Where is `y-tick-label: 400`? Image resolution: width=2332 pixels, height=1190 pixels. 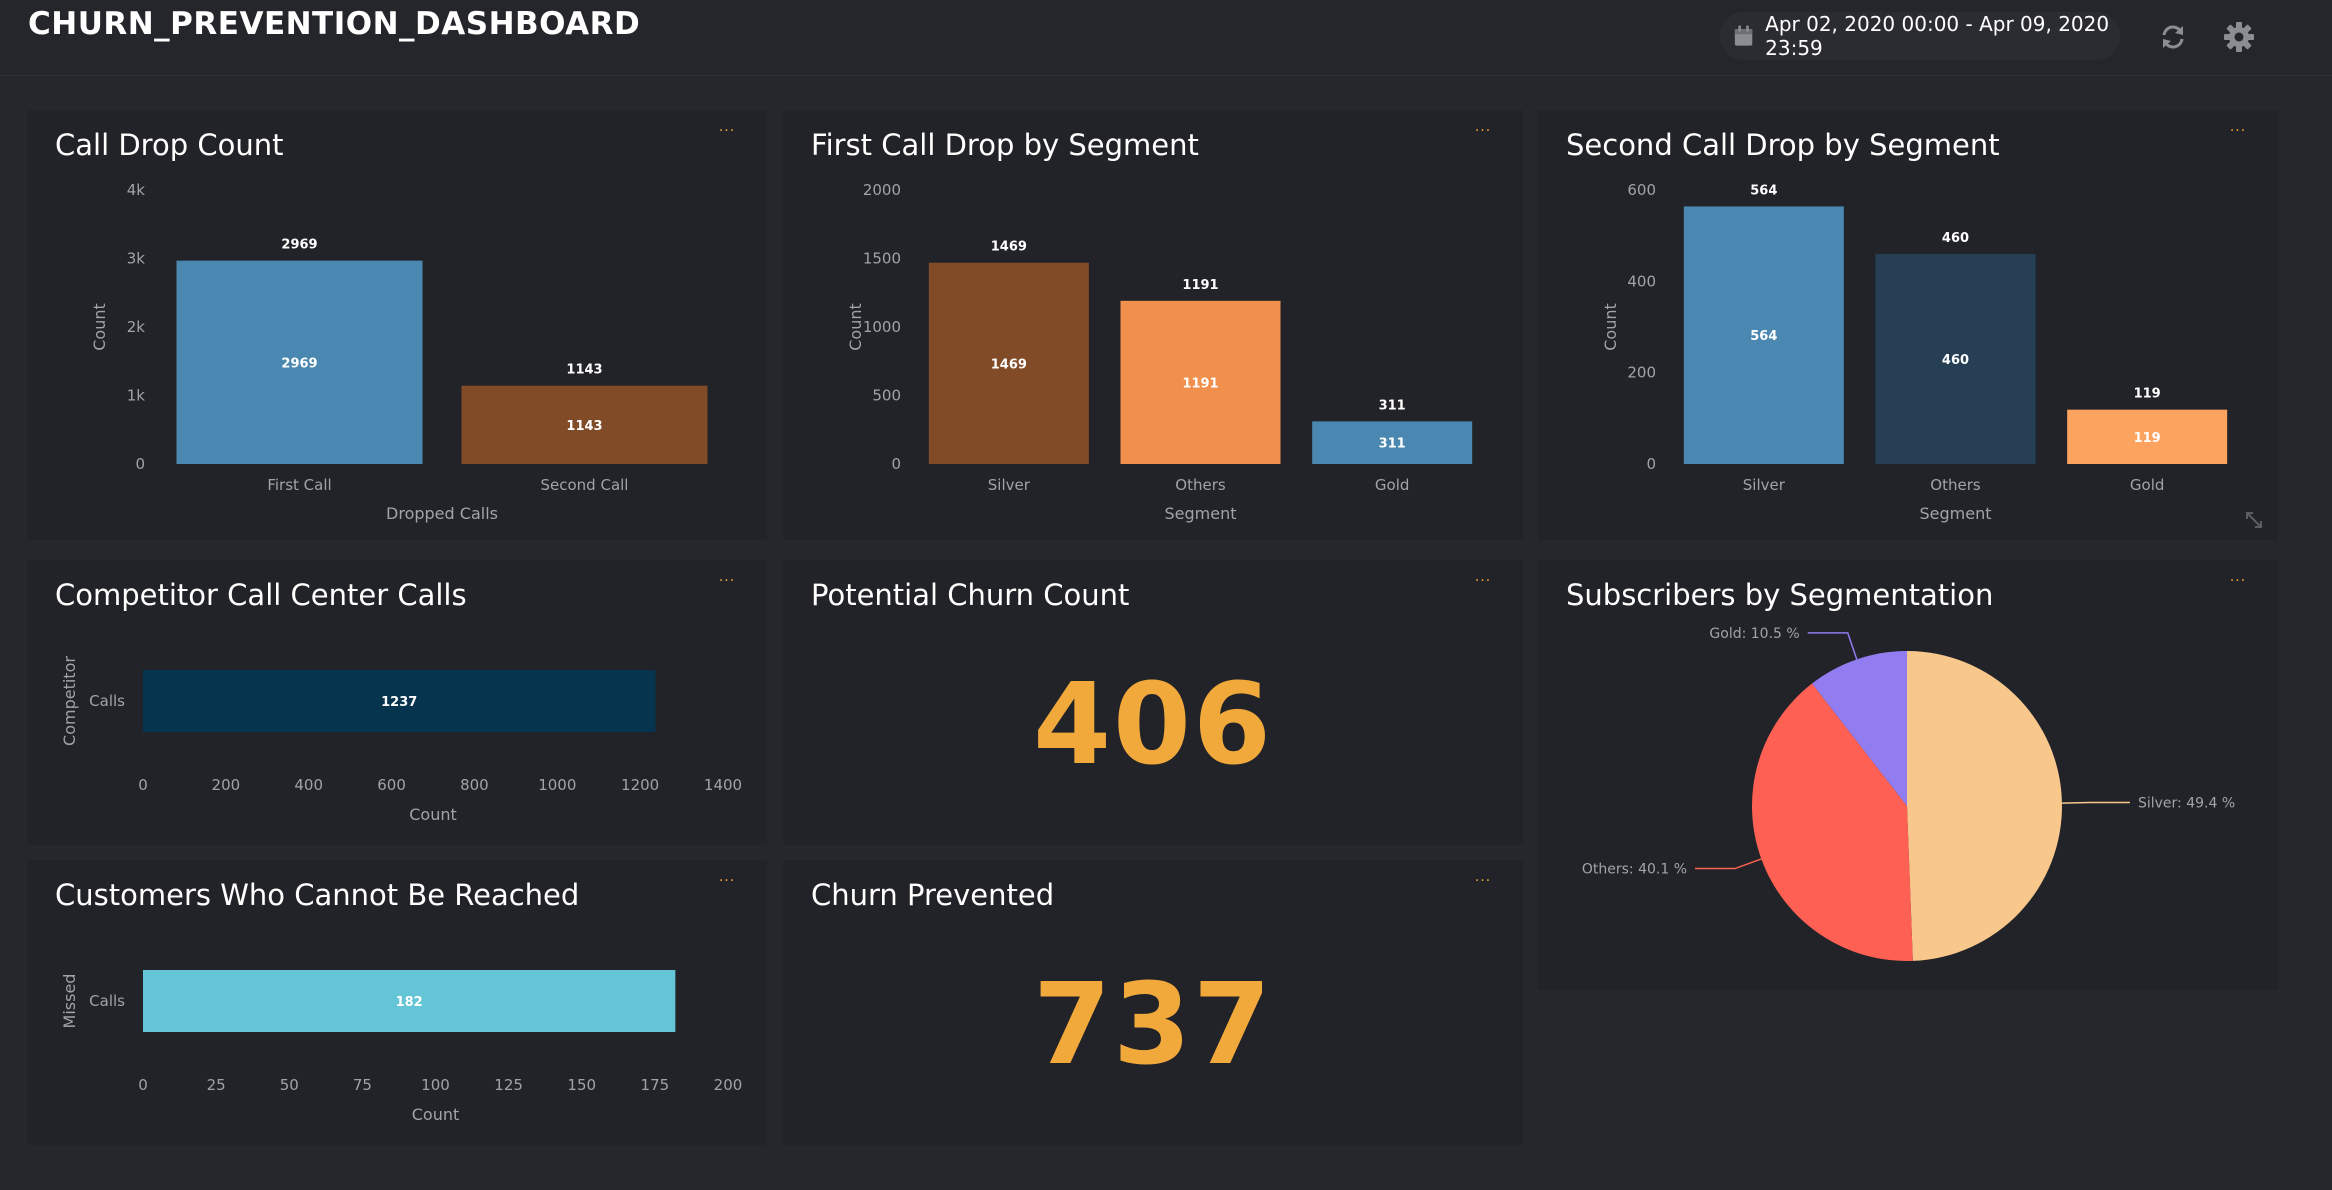
y-tick-label: 400 is located at coordinates (1641, 281).